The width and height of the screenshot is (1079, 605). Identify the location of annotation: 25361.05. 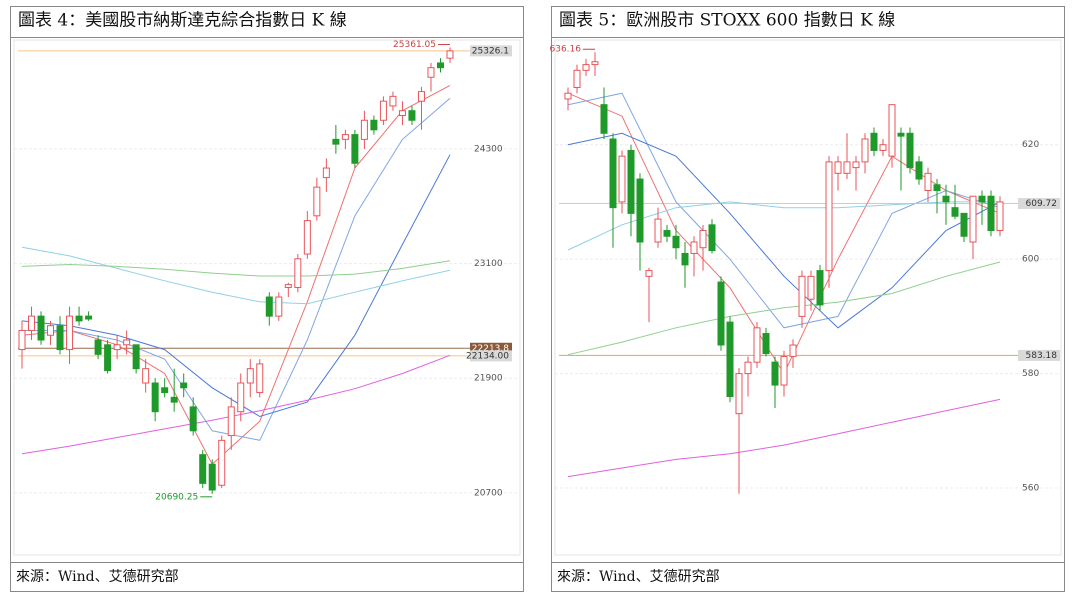
(414, 45).